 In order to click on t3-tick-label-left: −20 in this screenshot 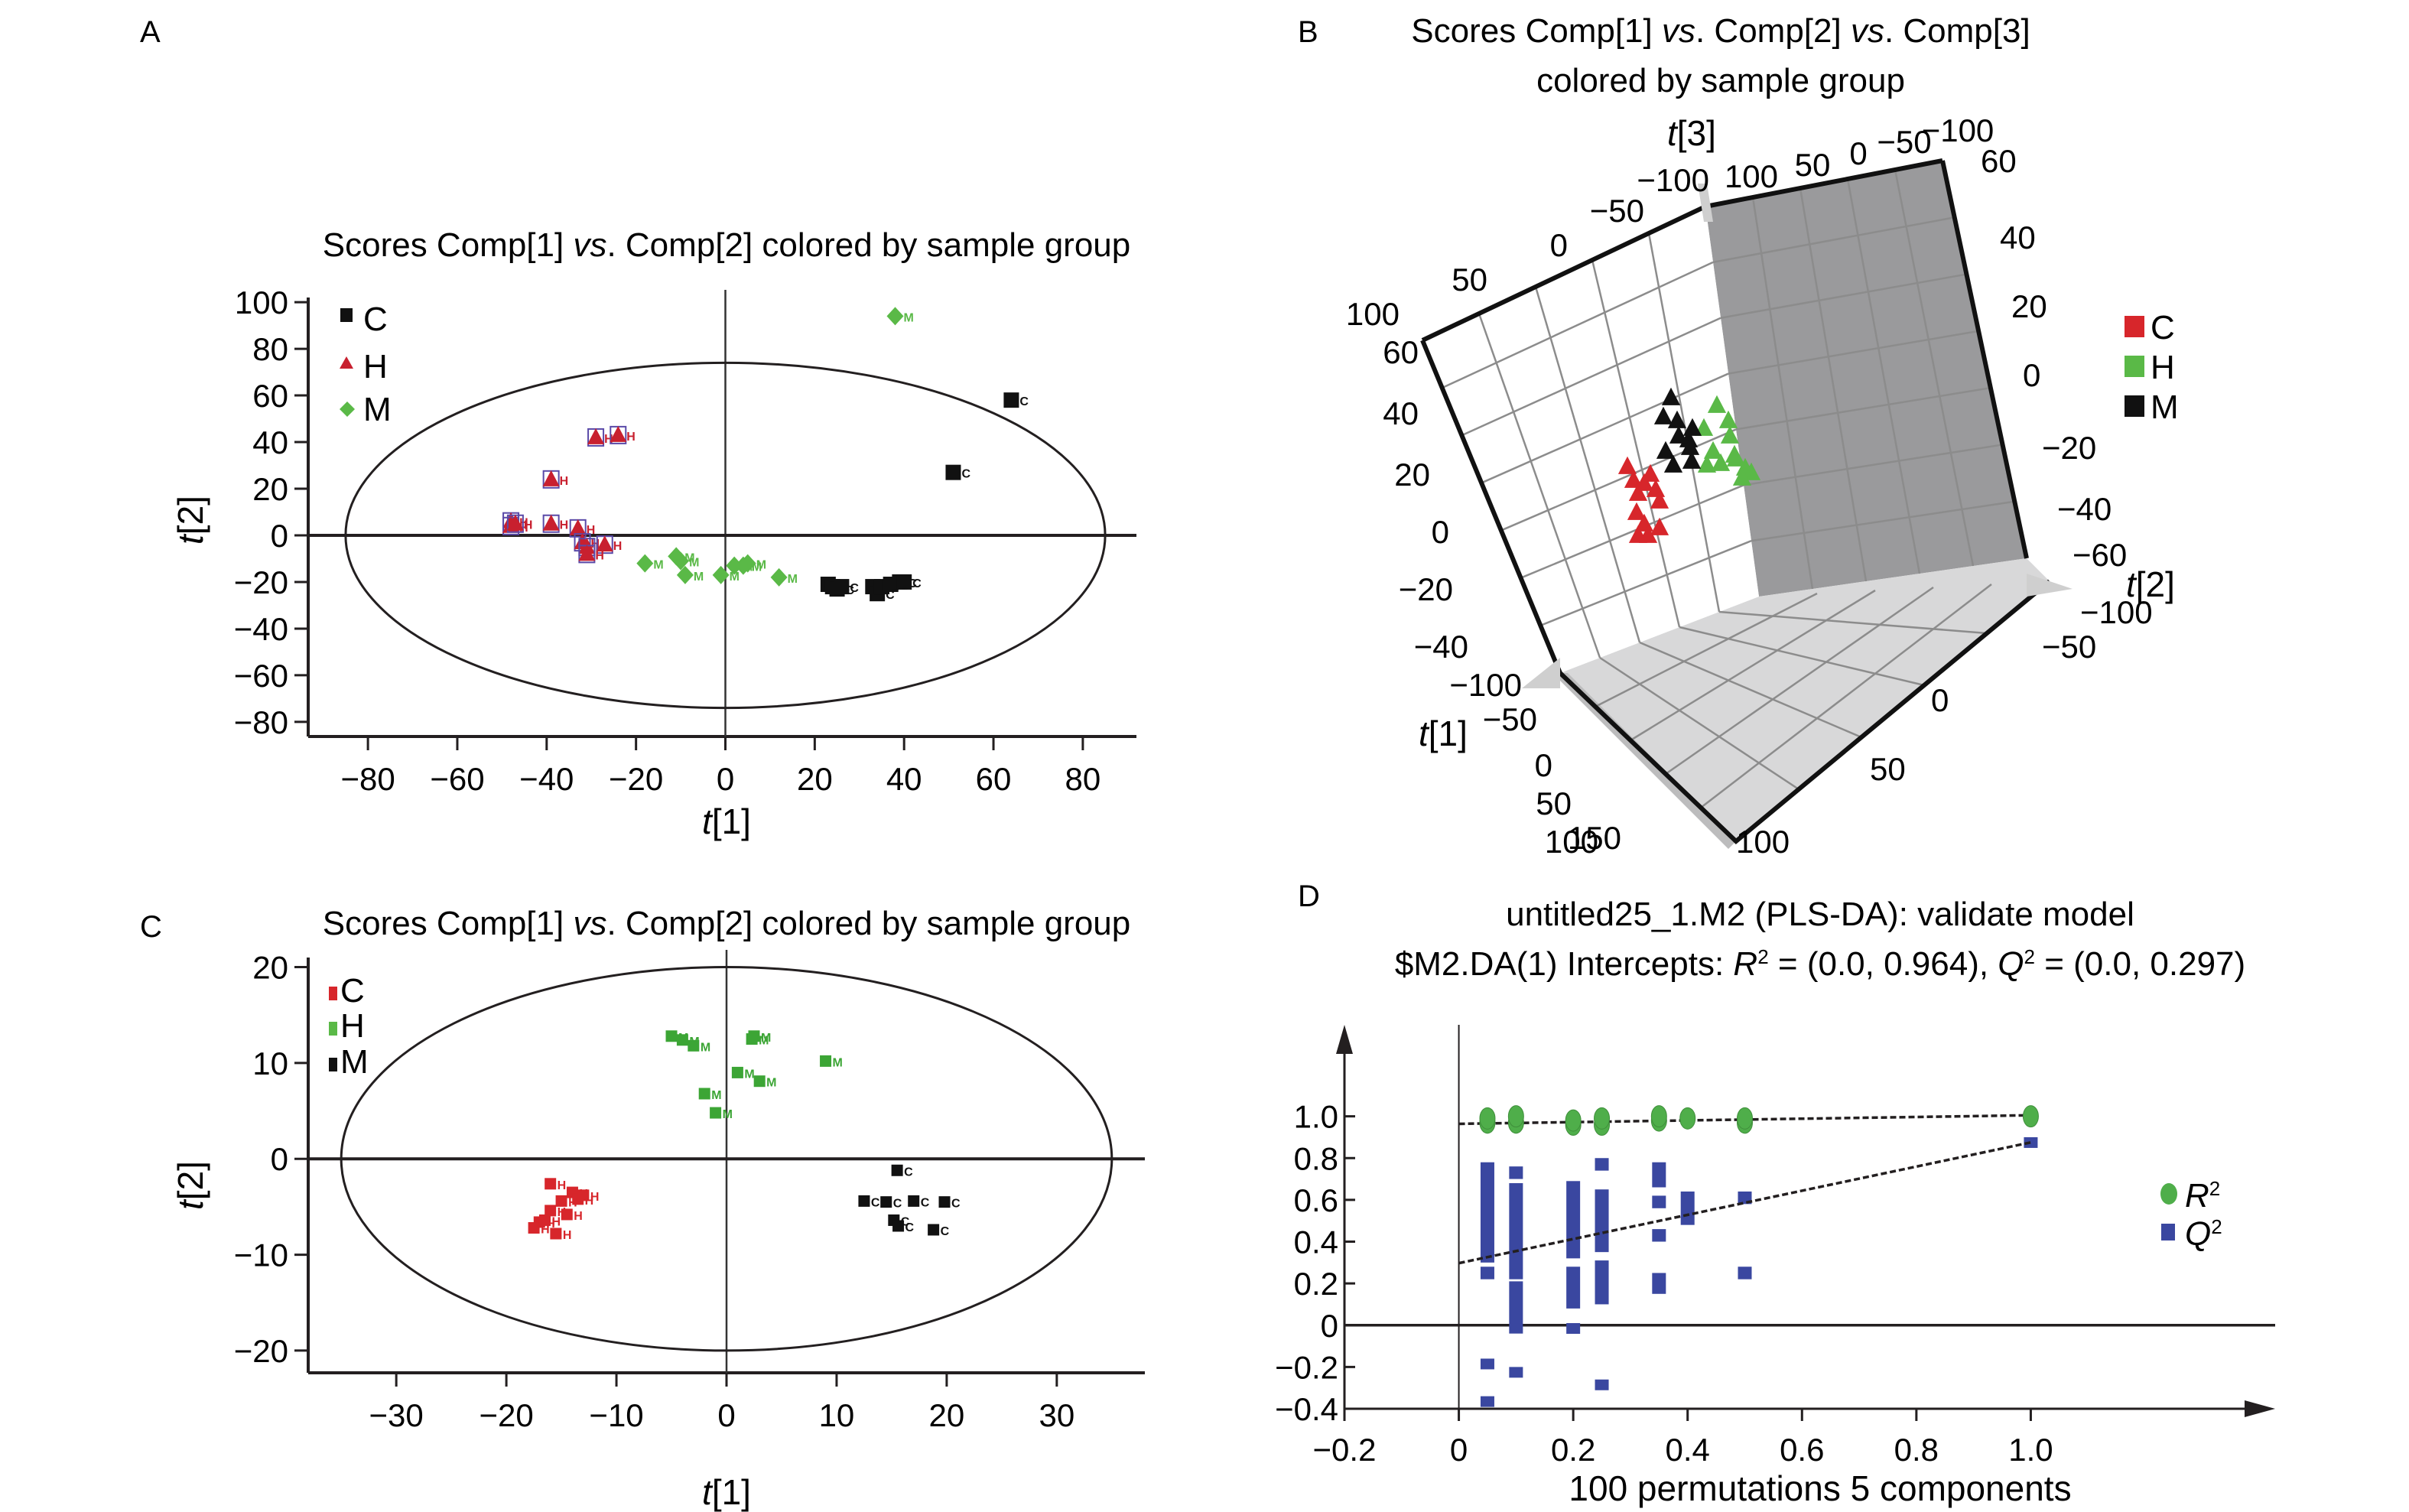, I will do `click(1426, 589)`.